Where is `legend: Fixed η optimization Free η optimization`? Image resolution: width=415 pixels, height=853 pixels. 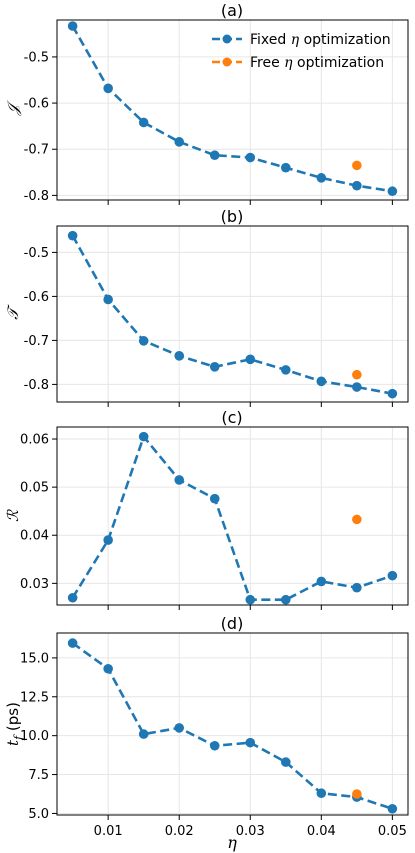
legend: Fixed η optimization Free η optimization is located at coordinates (301, 51).